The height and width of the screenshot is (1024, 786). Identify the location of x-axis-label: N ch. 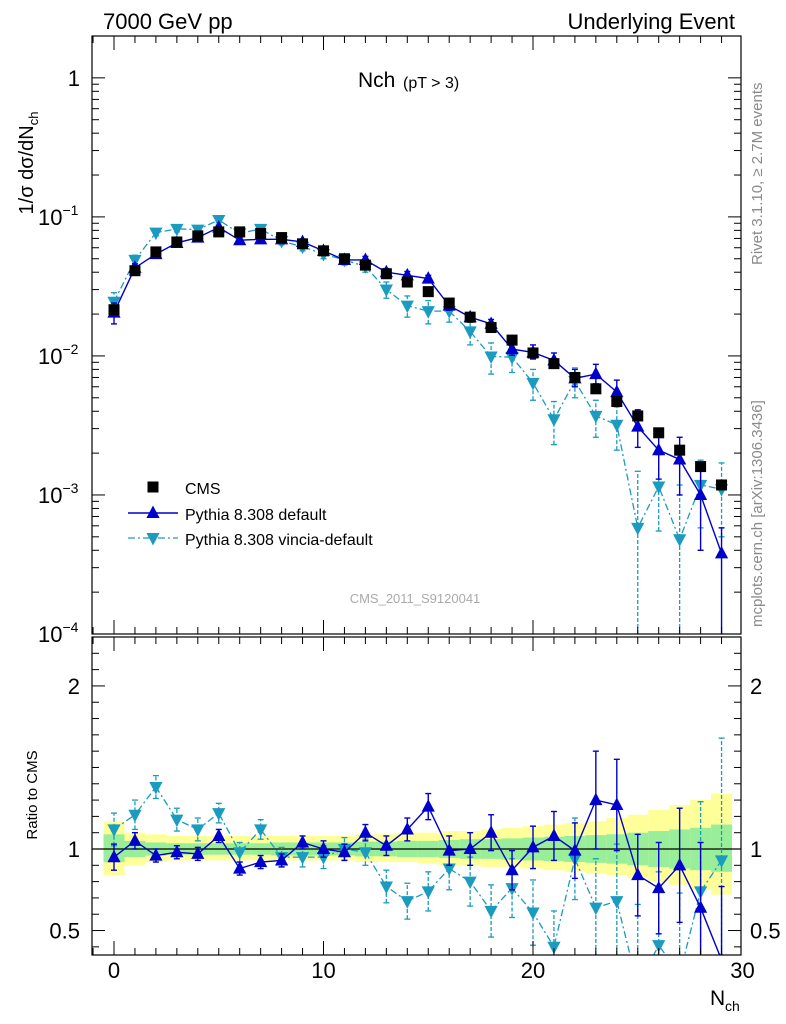
(725, 1000).